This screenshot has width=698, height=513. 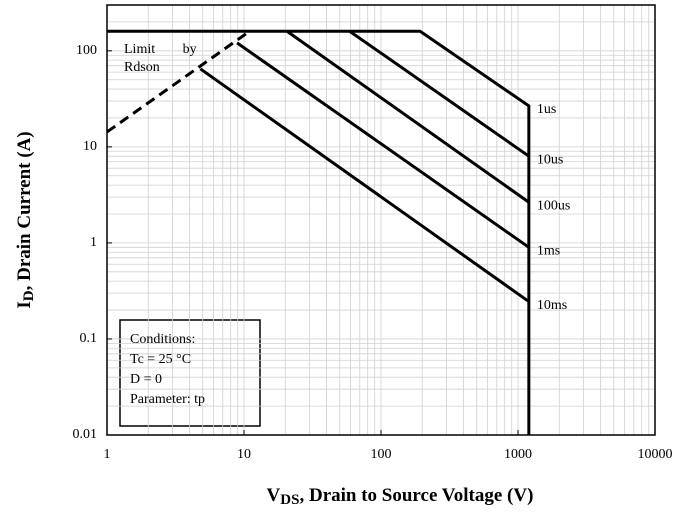 What do you see at coordinates (518, 454) in the screenshot?
I see `x-tick-label: 1000` at bounding box center [518, 454].